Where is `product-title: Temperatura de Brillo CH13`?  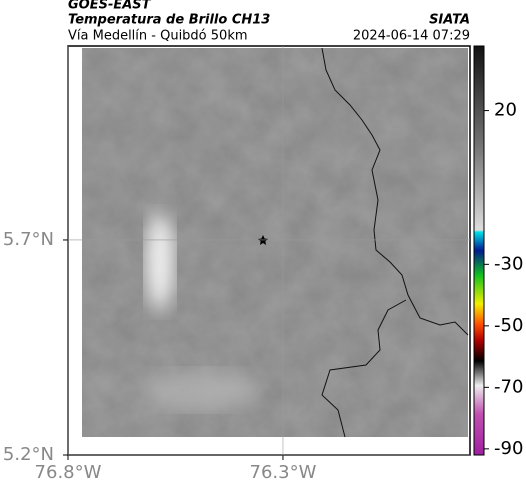
product-title: Temperatura de Brillo CH13 is located at coordinates (169, 20).